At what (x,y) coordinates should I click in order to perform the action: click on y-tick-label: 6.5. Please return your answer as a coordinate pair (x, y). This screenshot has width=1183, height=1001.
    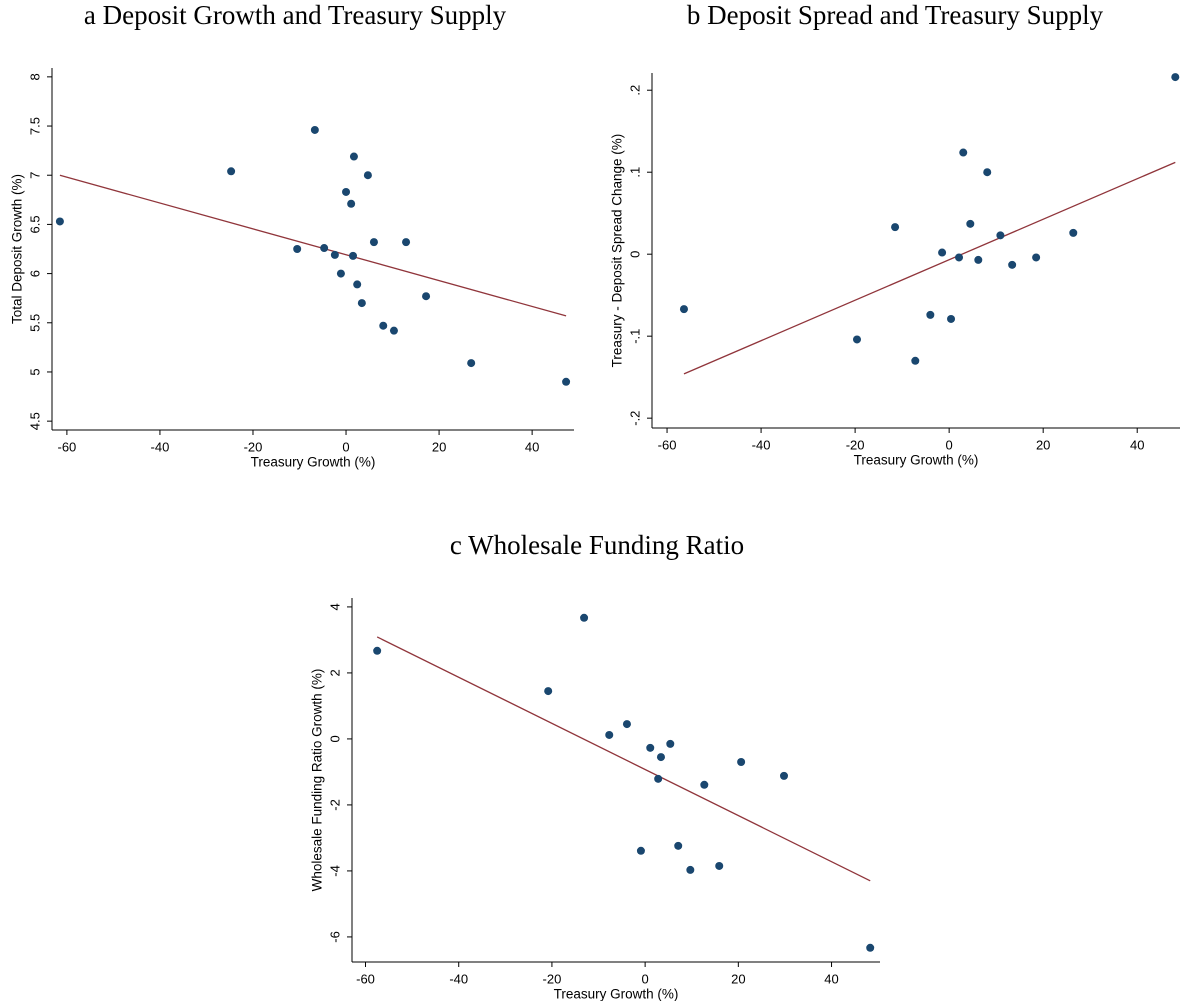
    Looking at the image, I should click on (34, 224).